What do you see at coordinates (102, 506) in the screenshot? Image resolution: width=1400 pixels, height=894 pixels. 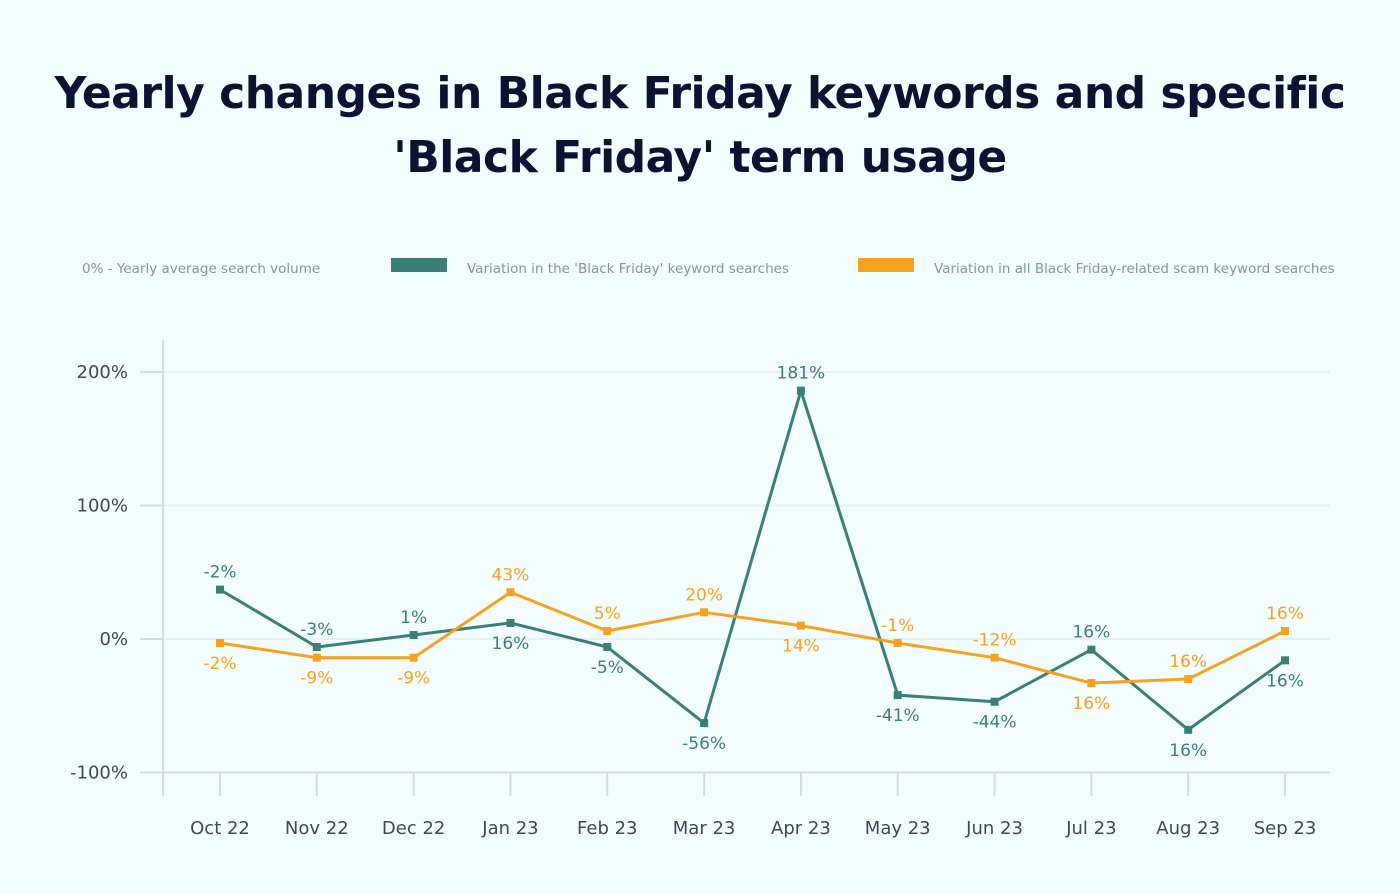 I see `y-tick-label-2: 100%` at bounding box center [102, 506].